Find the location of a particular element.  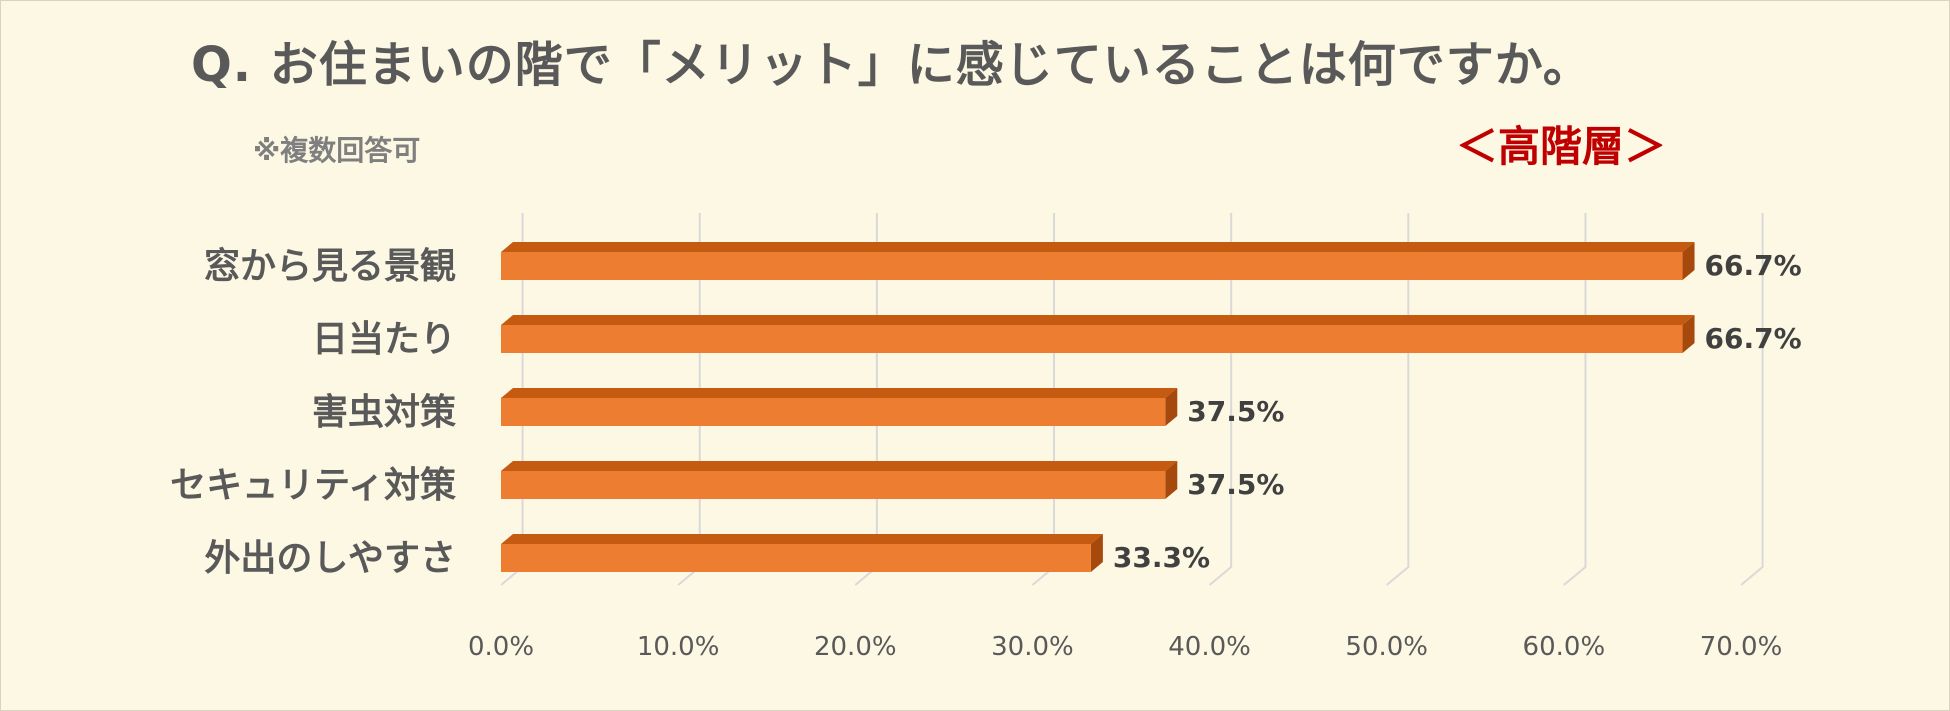

category-label: 害虫対策 is located at coordinates (384, 412).